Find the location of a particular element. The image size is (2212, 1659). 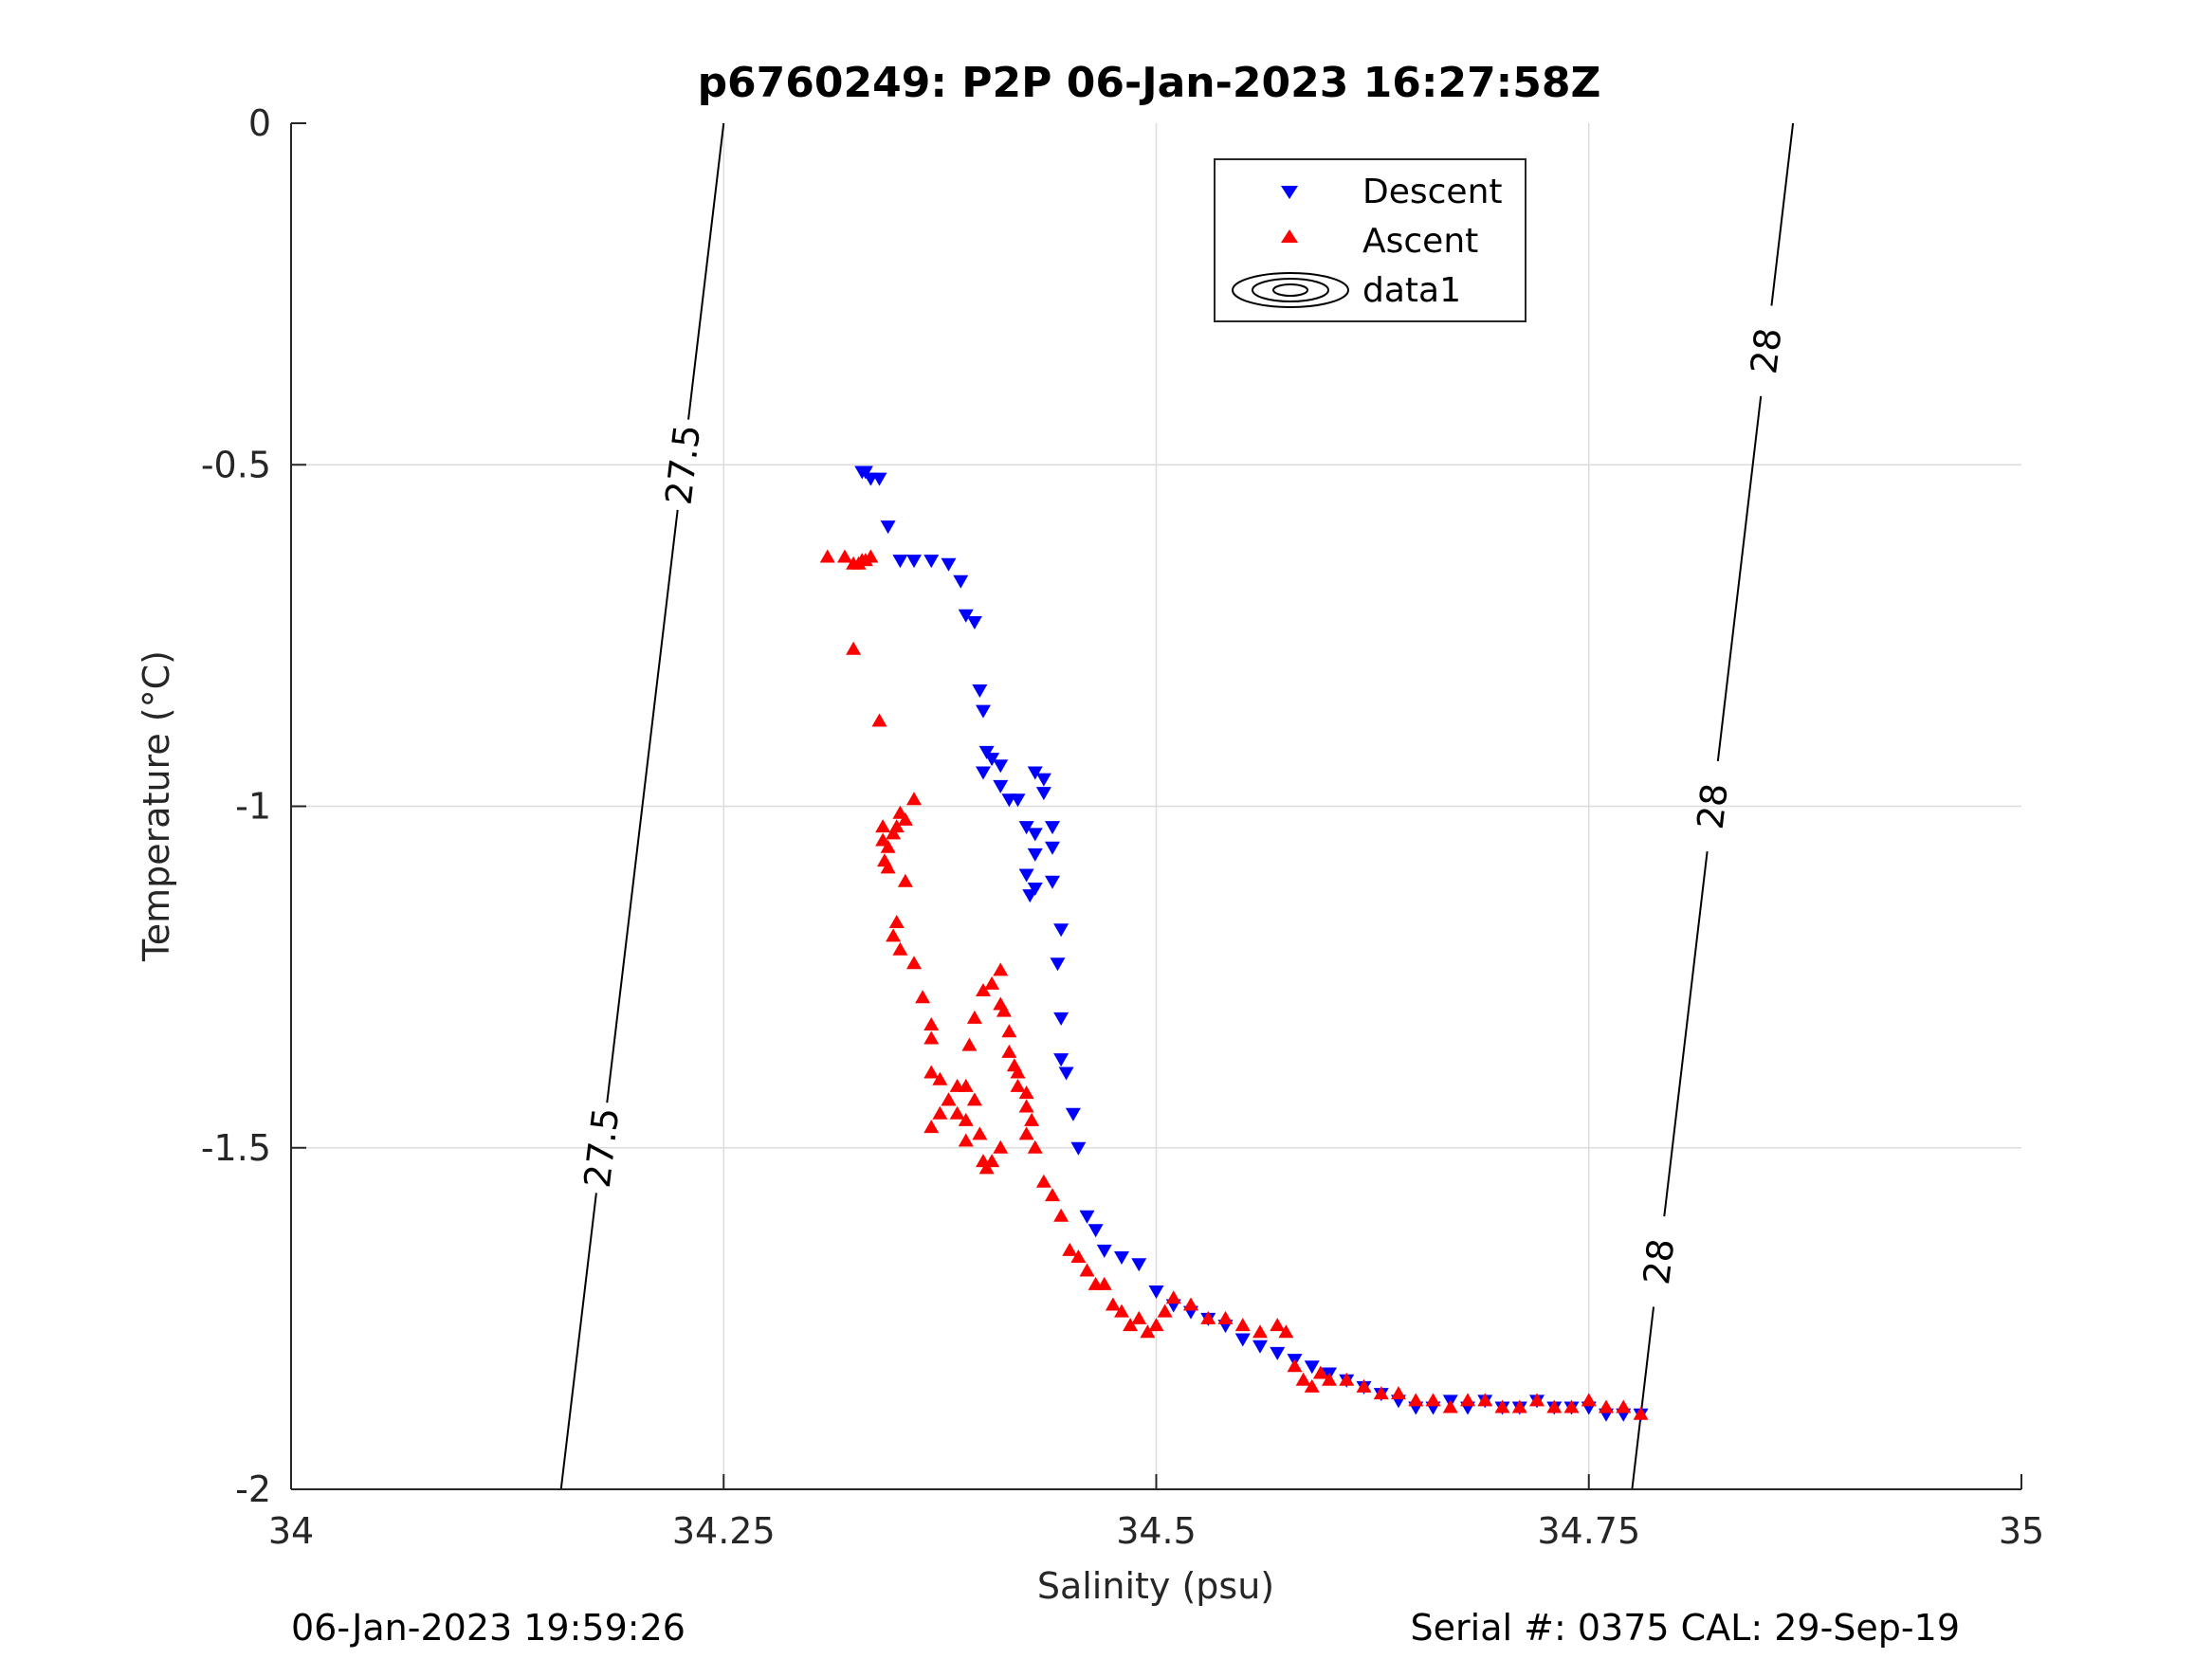

x-tick-label: 34.75 is located at coordinates (1588, 1531).